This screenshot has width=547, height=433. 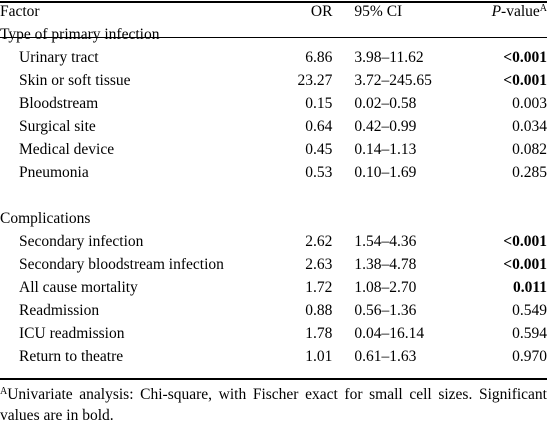 What do you see at coordinates (273, 310) in the screenshot?
I see `table-row: Readmission 0.88 0.56–1.36 0.549` at bounding box center [273, 310].